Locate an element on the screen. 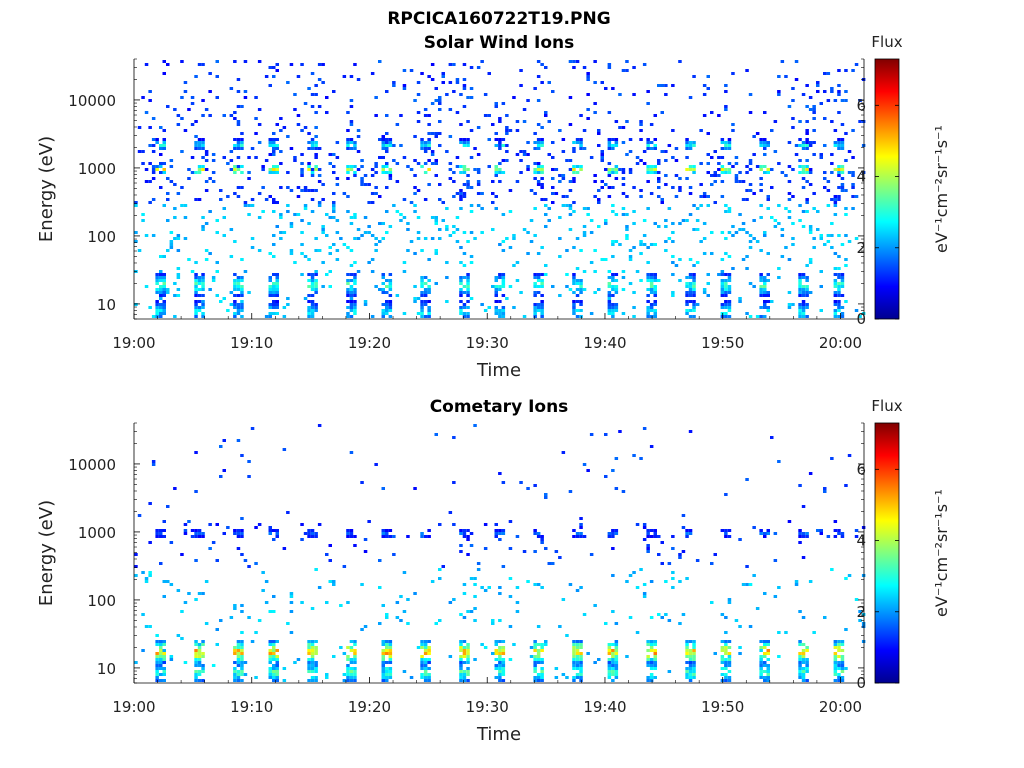  panel-title: Solar Wind Ions is located at coordinates (499, 43).